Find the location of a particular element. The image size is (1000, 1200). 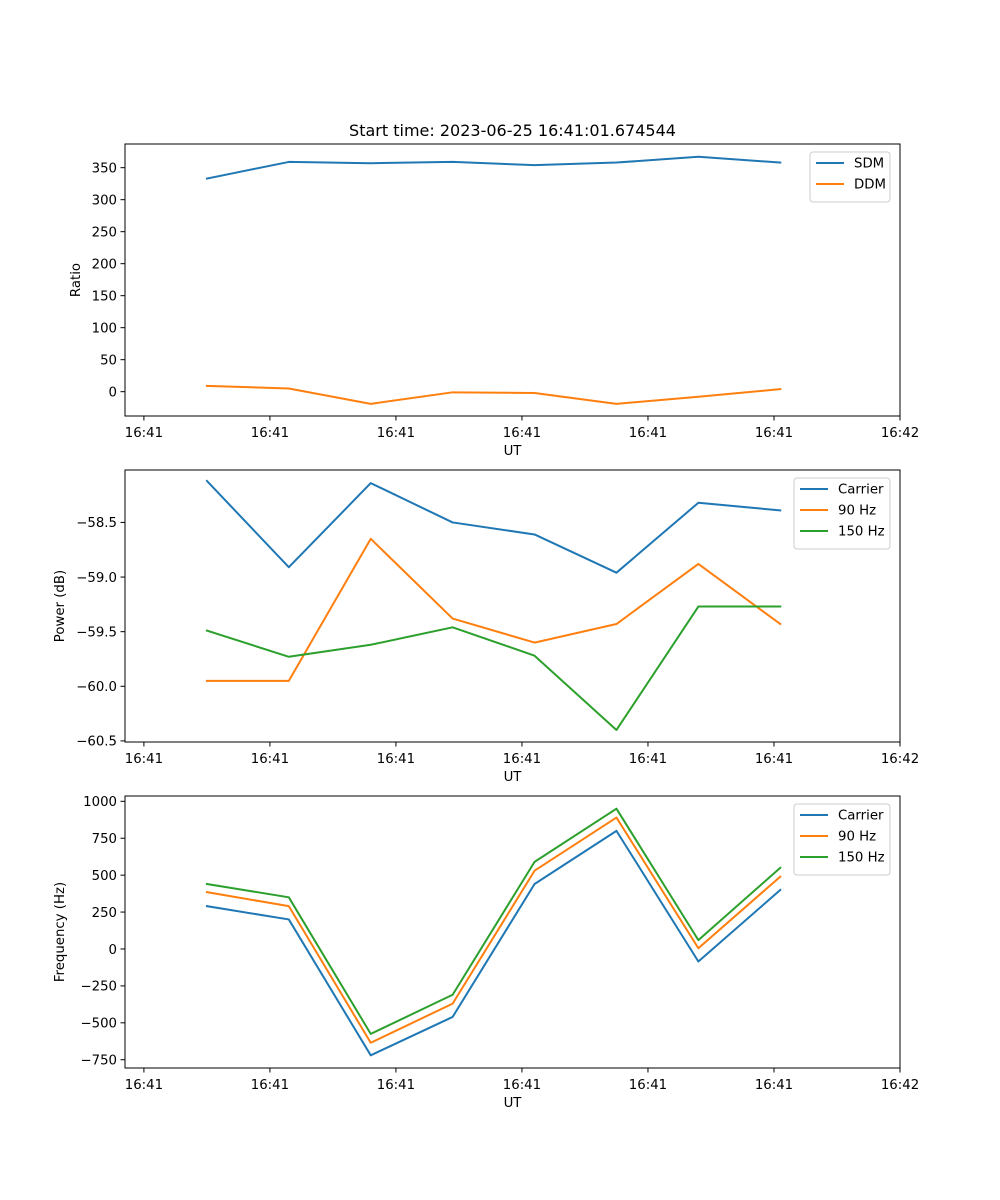

y-tick-label: −59.0 is located at coordinates (96, 578).